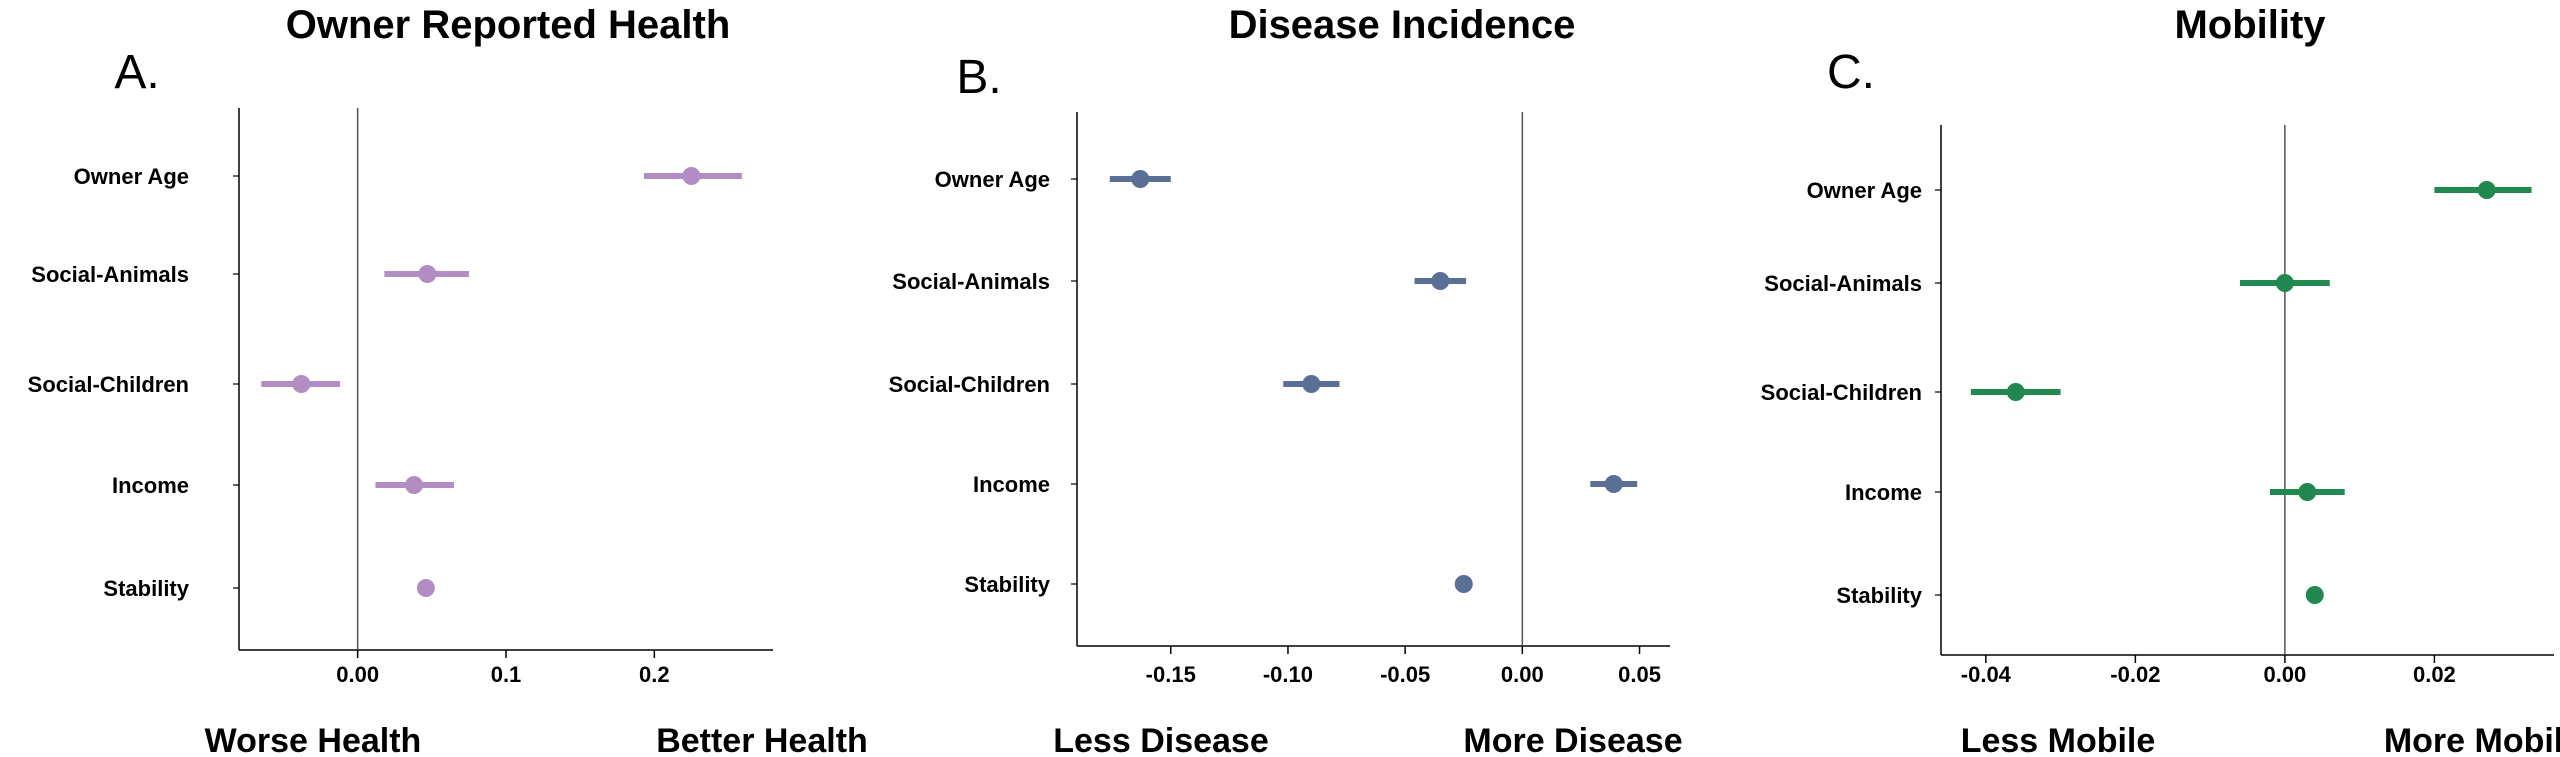  I want to click on x-tick-label: 0.05, so click(1639, 674).